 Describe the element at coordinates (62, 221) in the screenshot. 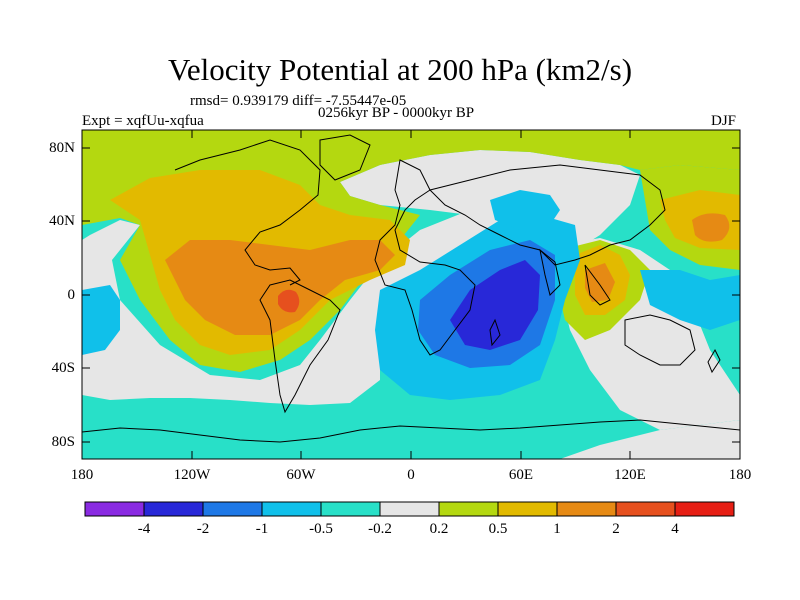

I see `y-tick-40n: 40N` at that location.